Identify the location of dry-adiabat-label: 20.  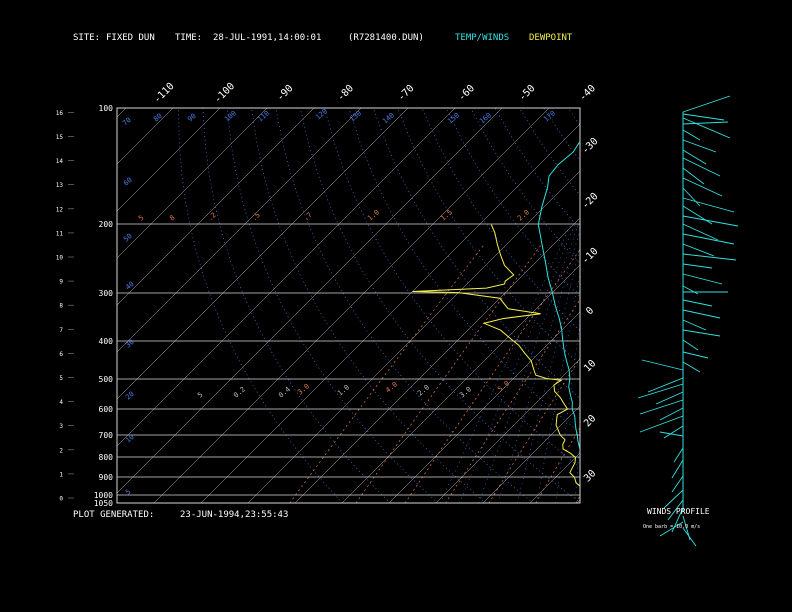
(130, 396).